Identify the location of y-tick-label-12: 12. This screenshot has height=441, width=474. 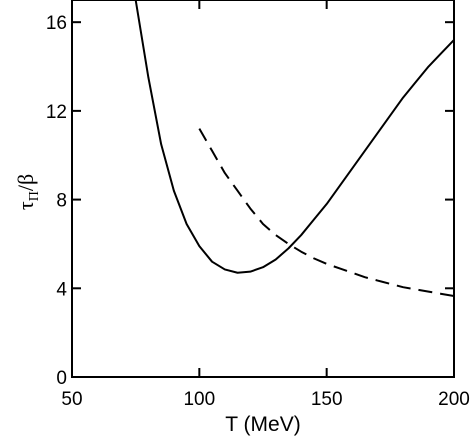
(56, 112).